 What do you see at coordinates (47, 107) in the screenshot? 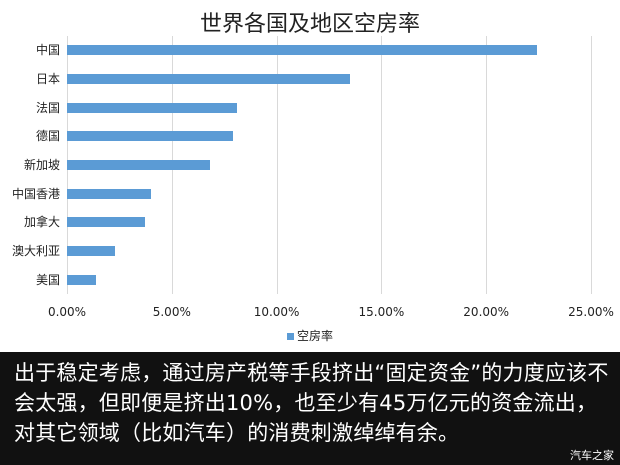
I see `category-label: 法国` at bounding box center [47, 107].